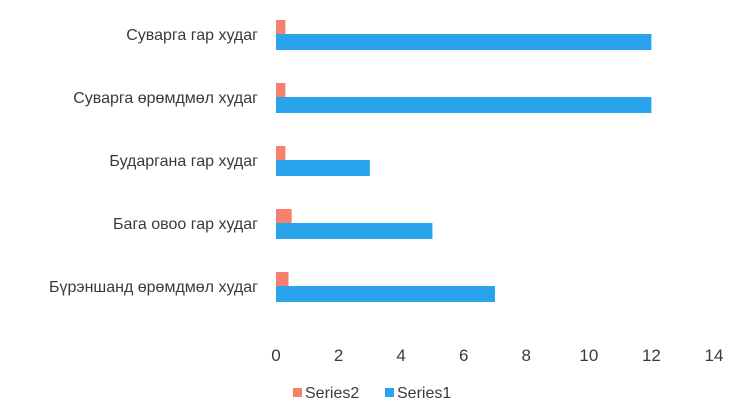 This screenshot has height=411, width=731. What do you see at coordinates (424, 393) in the screenshot?
I see `legend-label: Series1` at bounding box center [424, 393].